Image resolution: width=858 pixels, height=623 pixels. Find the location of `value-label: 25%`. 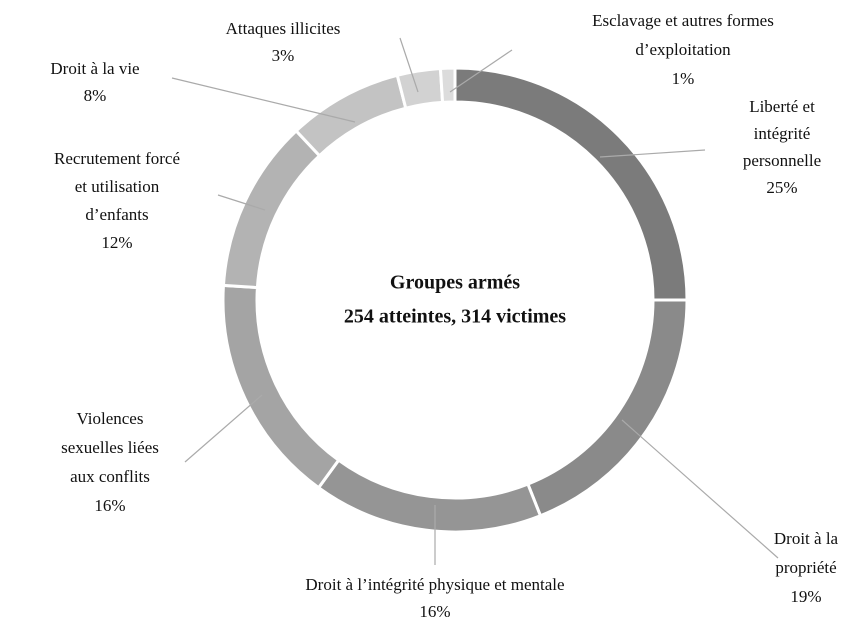

value-label: 25% is located at coordinates (781, 187).